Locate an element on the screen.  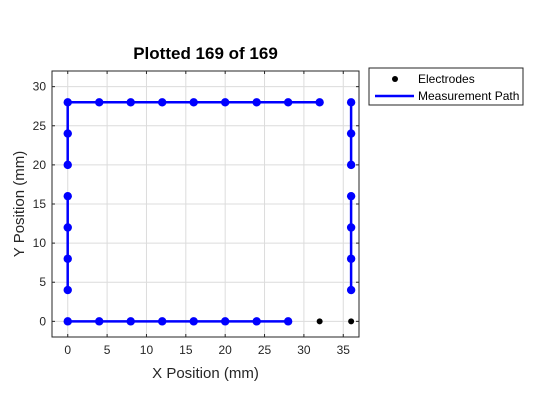
y-axis-label: Y Position (mm) is located at coordinates (19, 204).